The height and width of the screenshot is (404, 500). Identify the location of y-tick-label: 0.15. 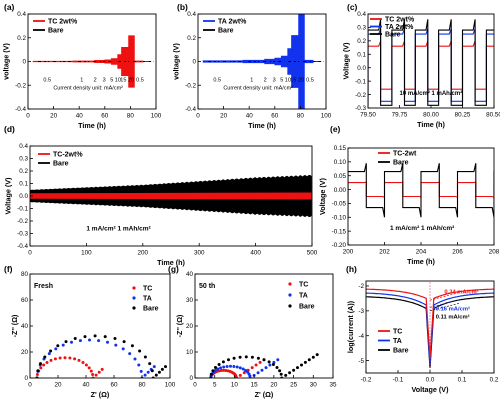
(340, 148).